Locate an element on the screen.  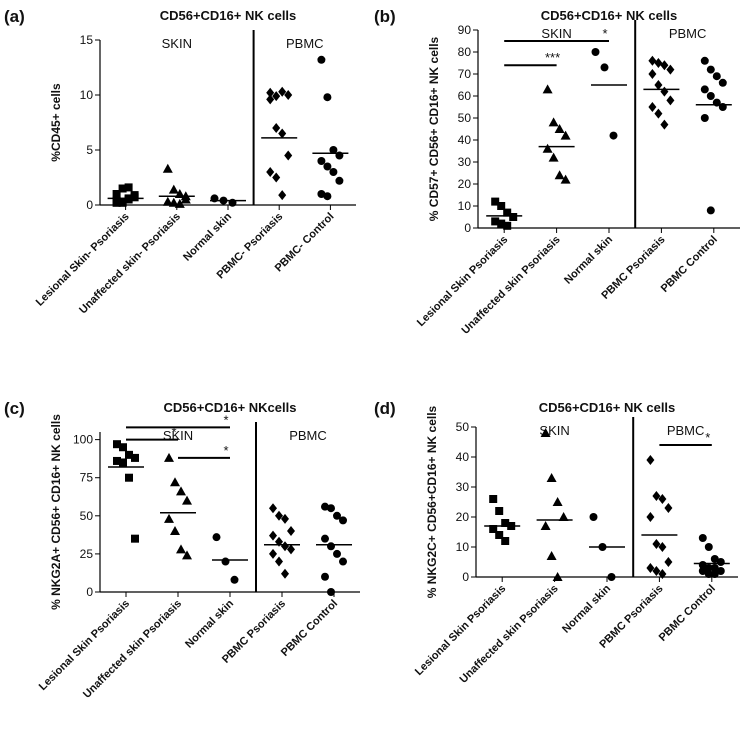
y-tick-label: 10 is located at coordinates (465, 206).